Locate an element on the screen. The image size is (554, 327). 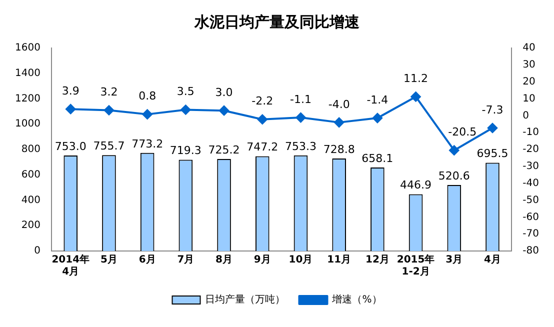
data-label: 695.5 is located at coordinates (492, 153).